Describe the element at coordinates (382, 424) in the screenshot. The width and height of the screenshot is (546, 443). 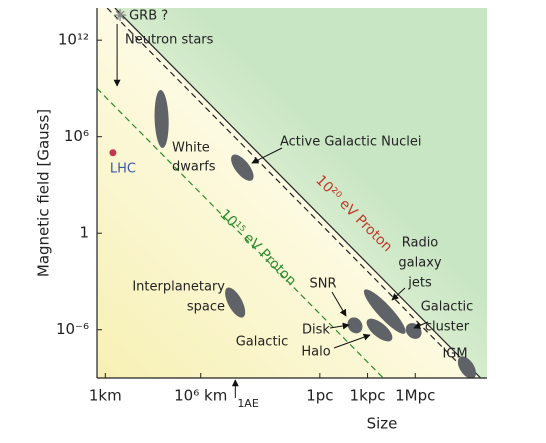
I see `x-axis-label: Size` at that location.